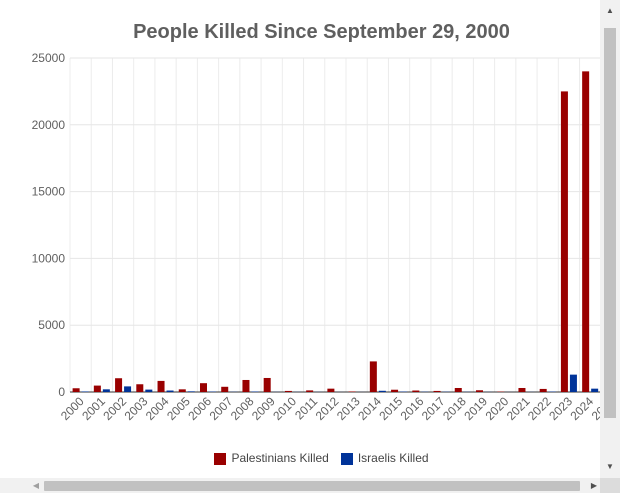 The image size is (620, 493). I want to click on bar-palestinians-2010, so click(288, 391).